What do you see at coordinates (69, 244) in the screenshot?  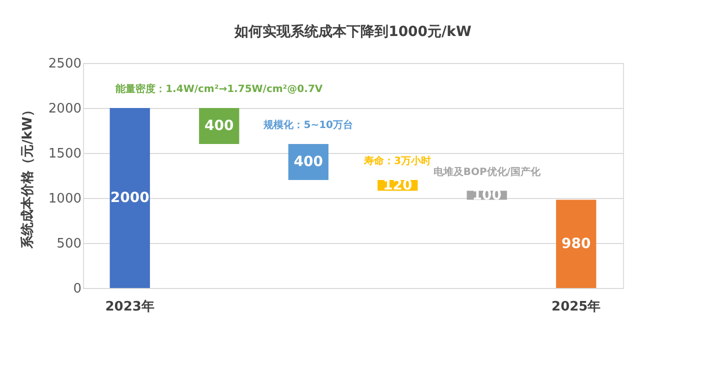 I see `y-tick-label: 500` at bounding box center [69, 244].